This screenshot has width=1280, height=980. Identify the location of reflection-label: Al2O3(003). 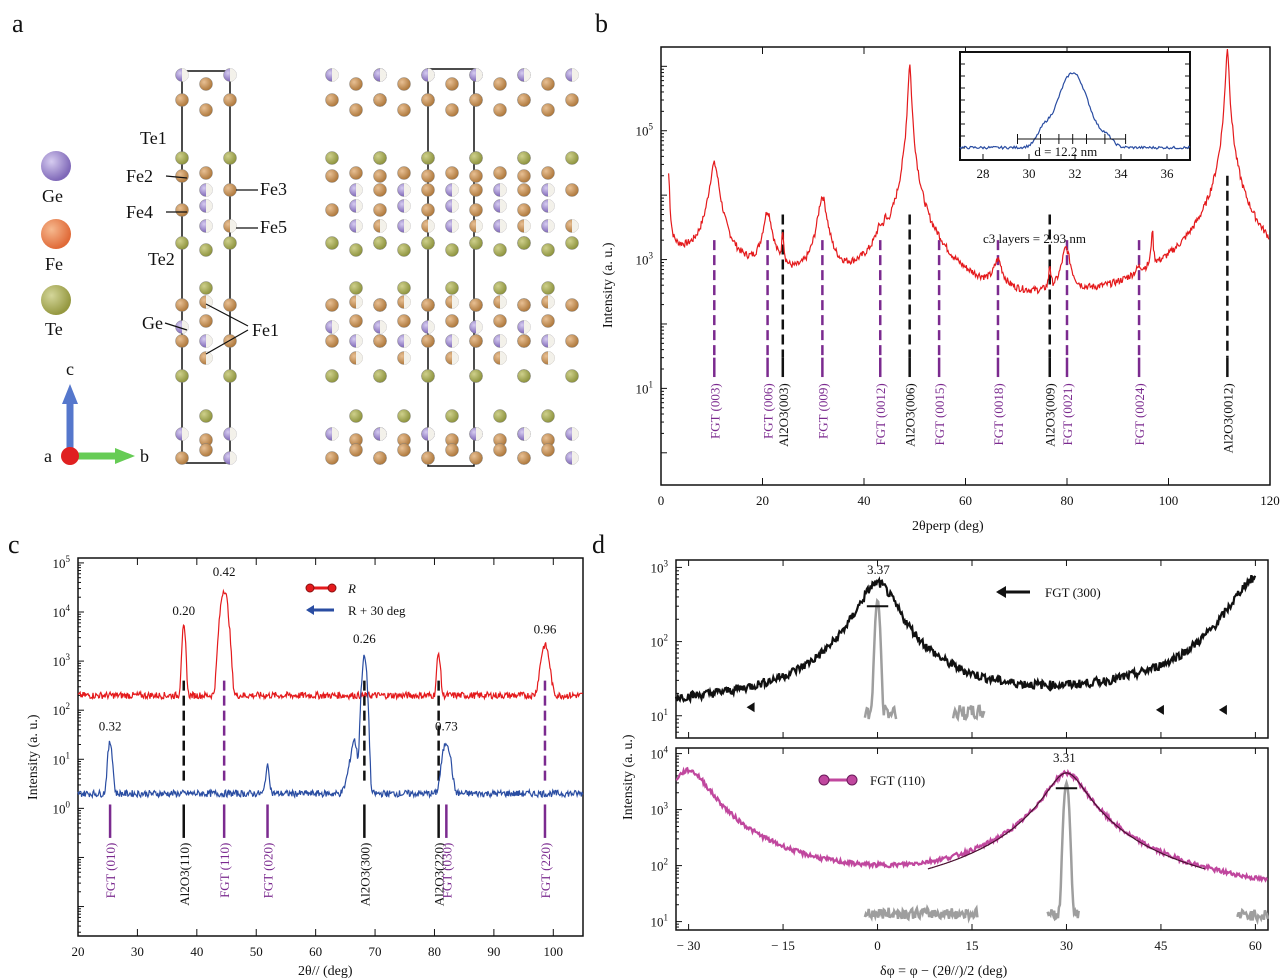
(783, 415).